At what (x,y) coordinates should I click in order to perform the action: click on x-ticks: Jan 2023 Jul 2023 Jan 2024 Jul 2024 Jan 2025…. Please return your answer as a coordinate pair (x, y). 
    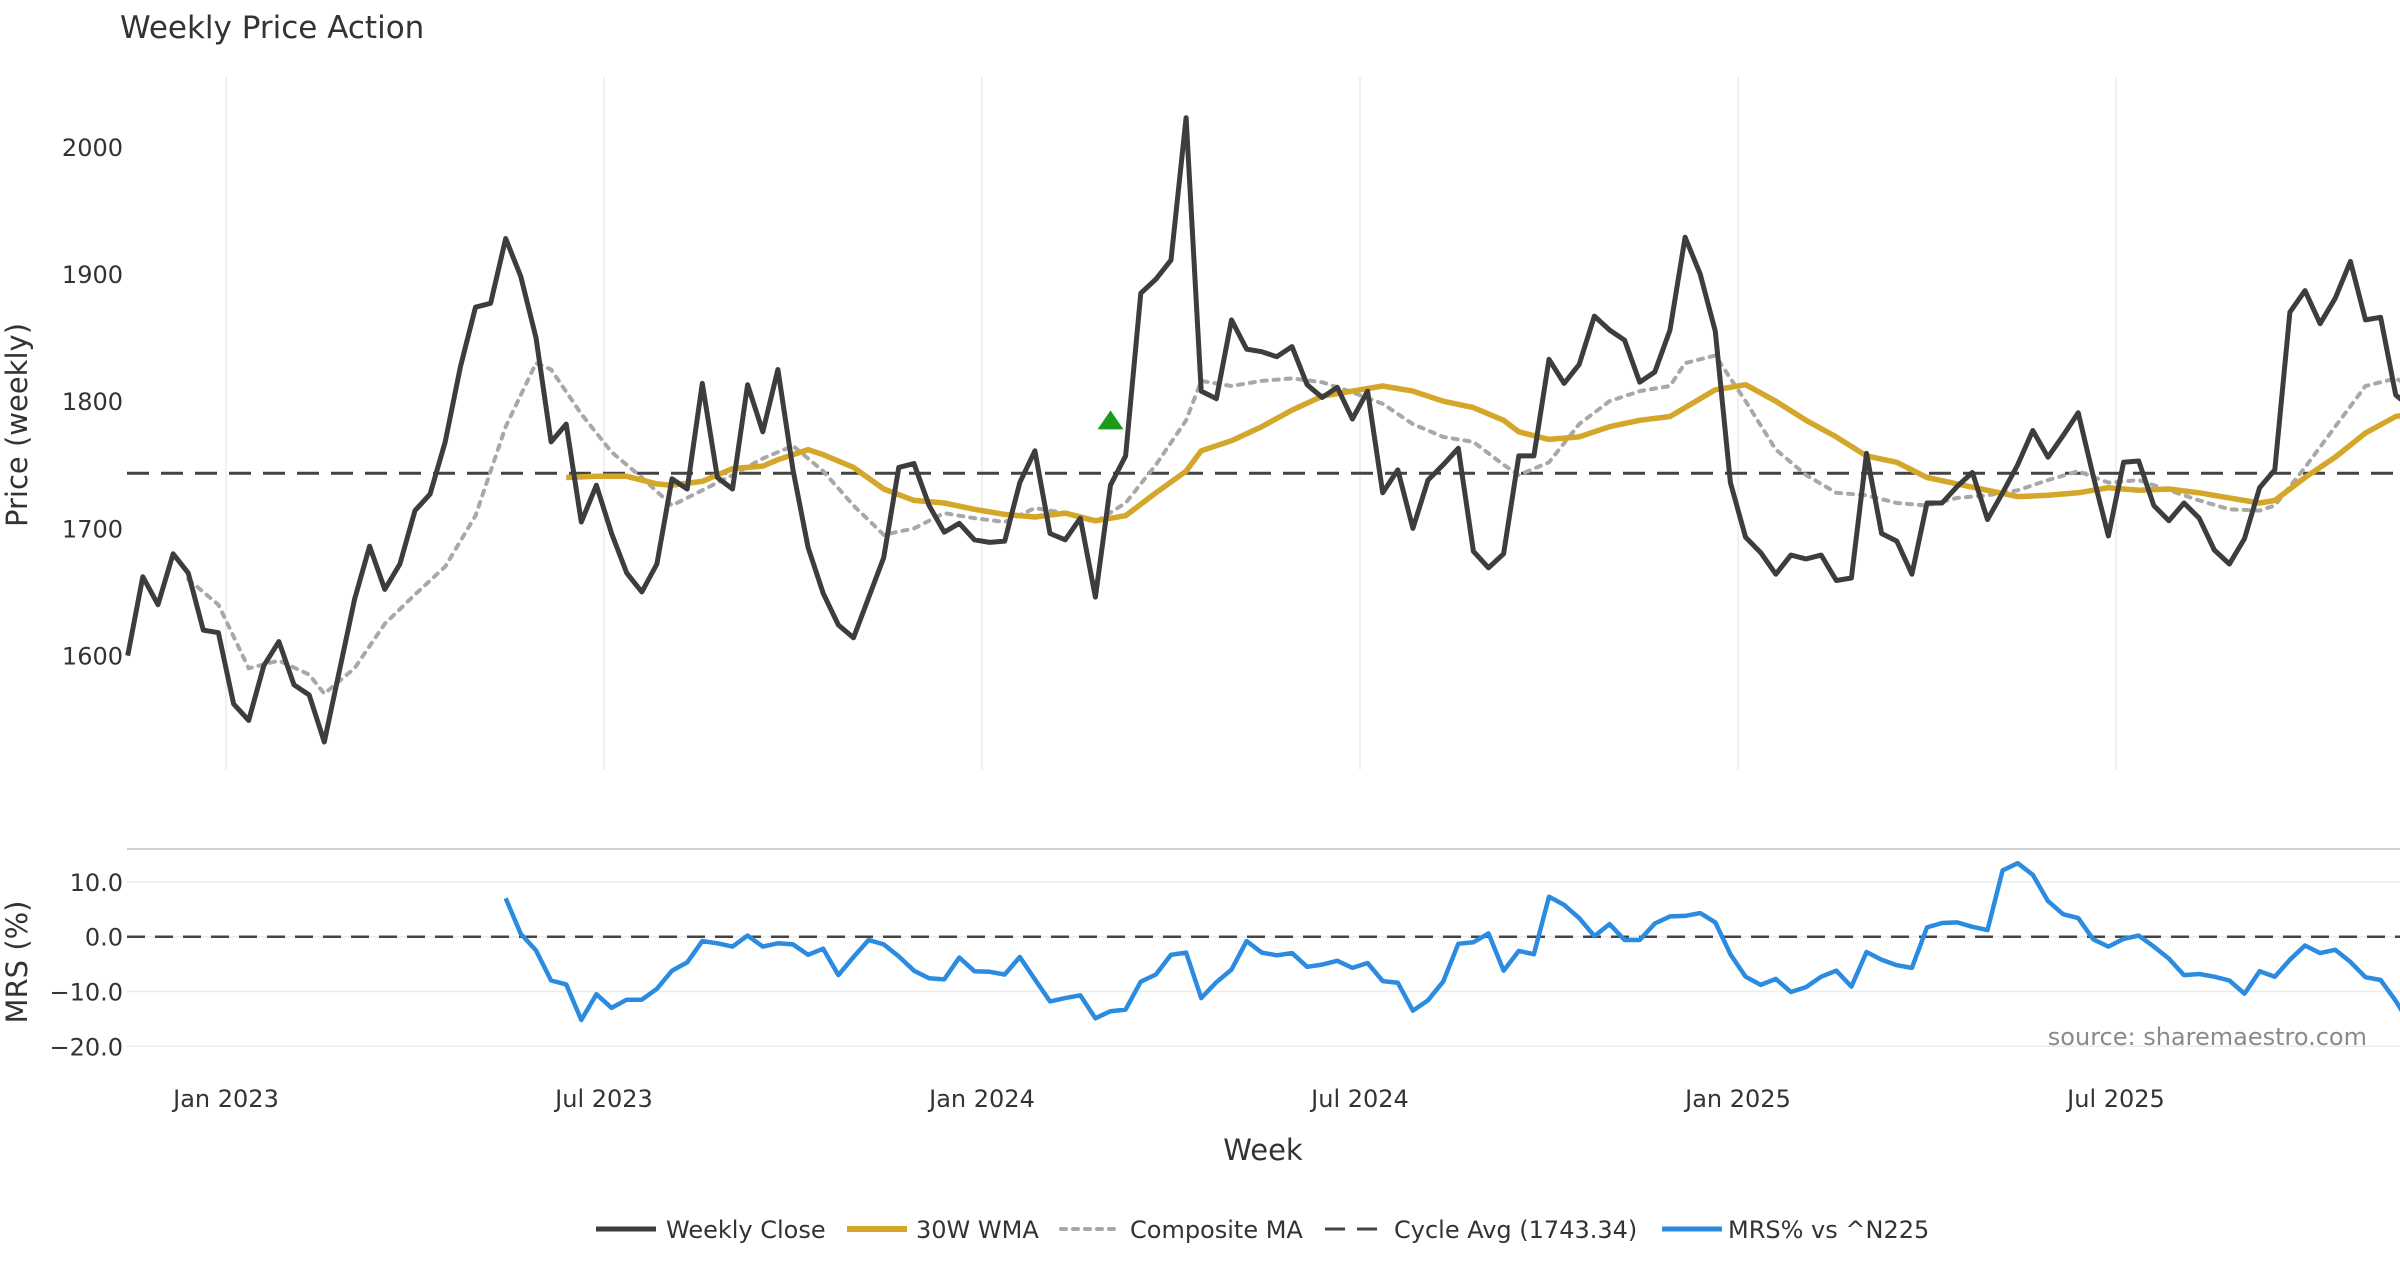
    Looking at the image, I should click on (1168, 1099).